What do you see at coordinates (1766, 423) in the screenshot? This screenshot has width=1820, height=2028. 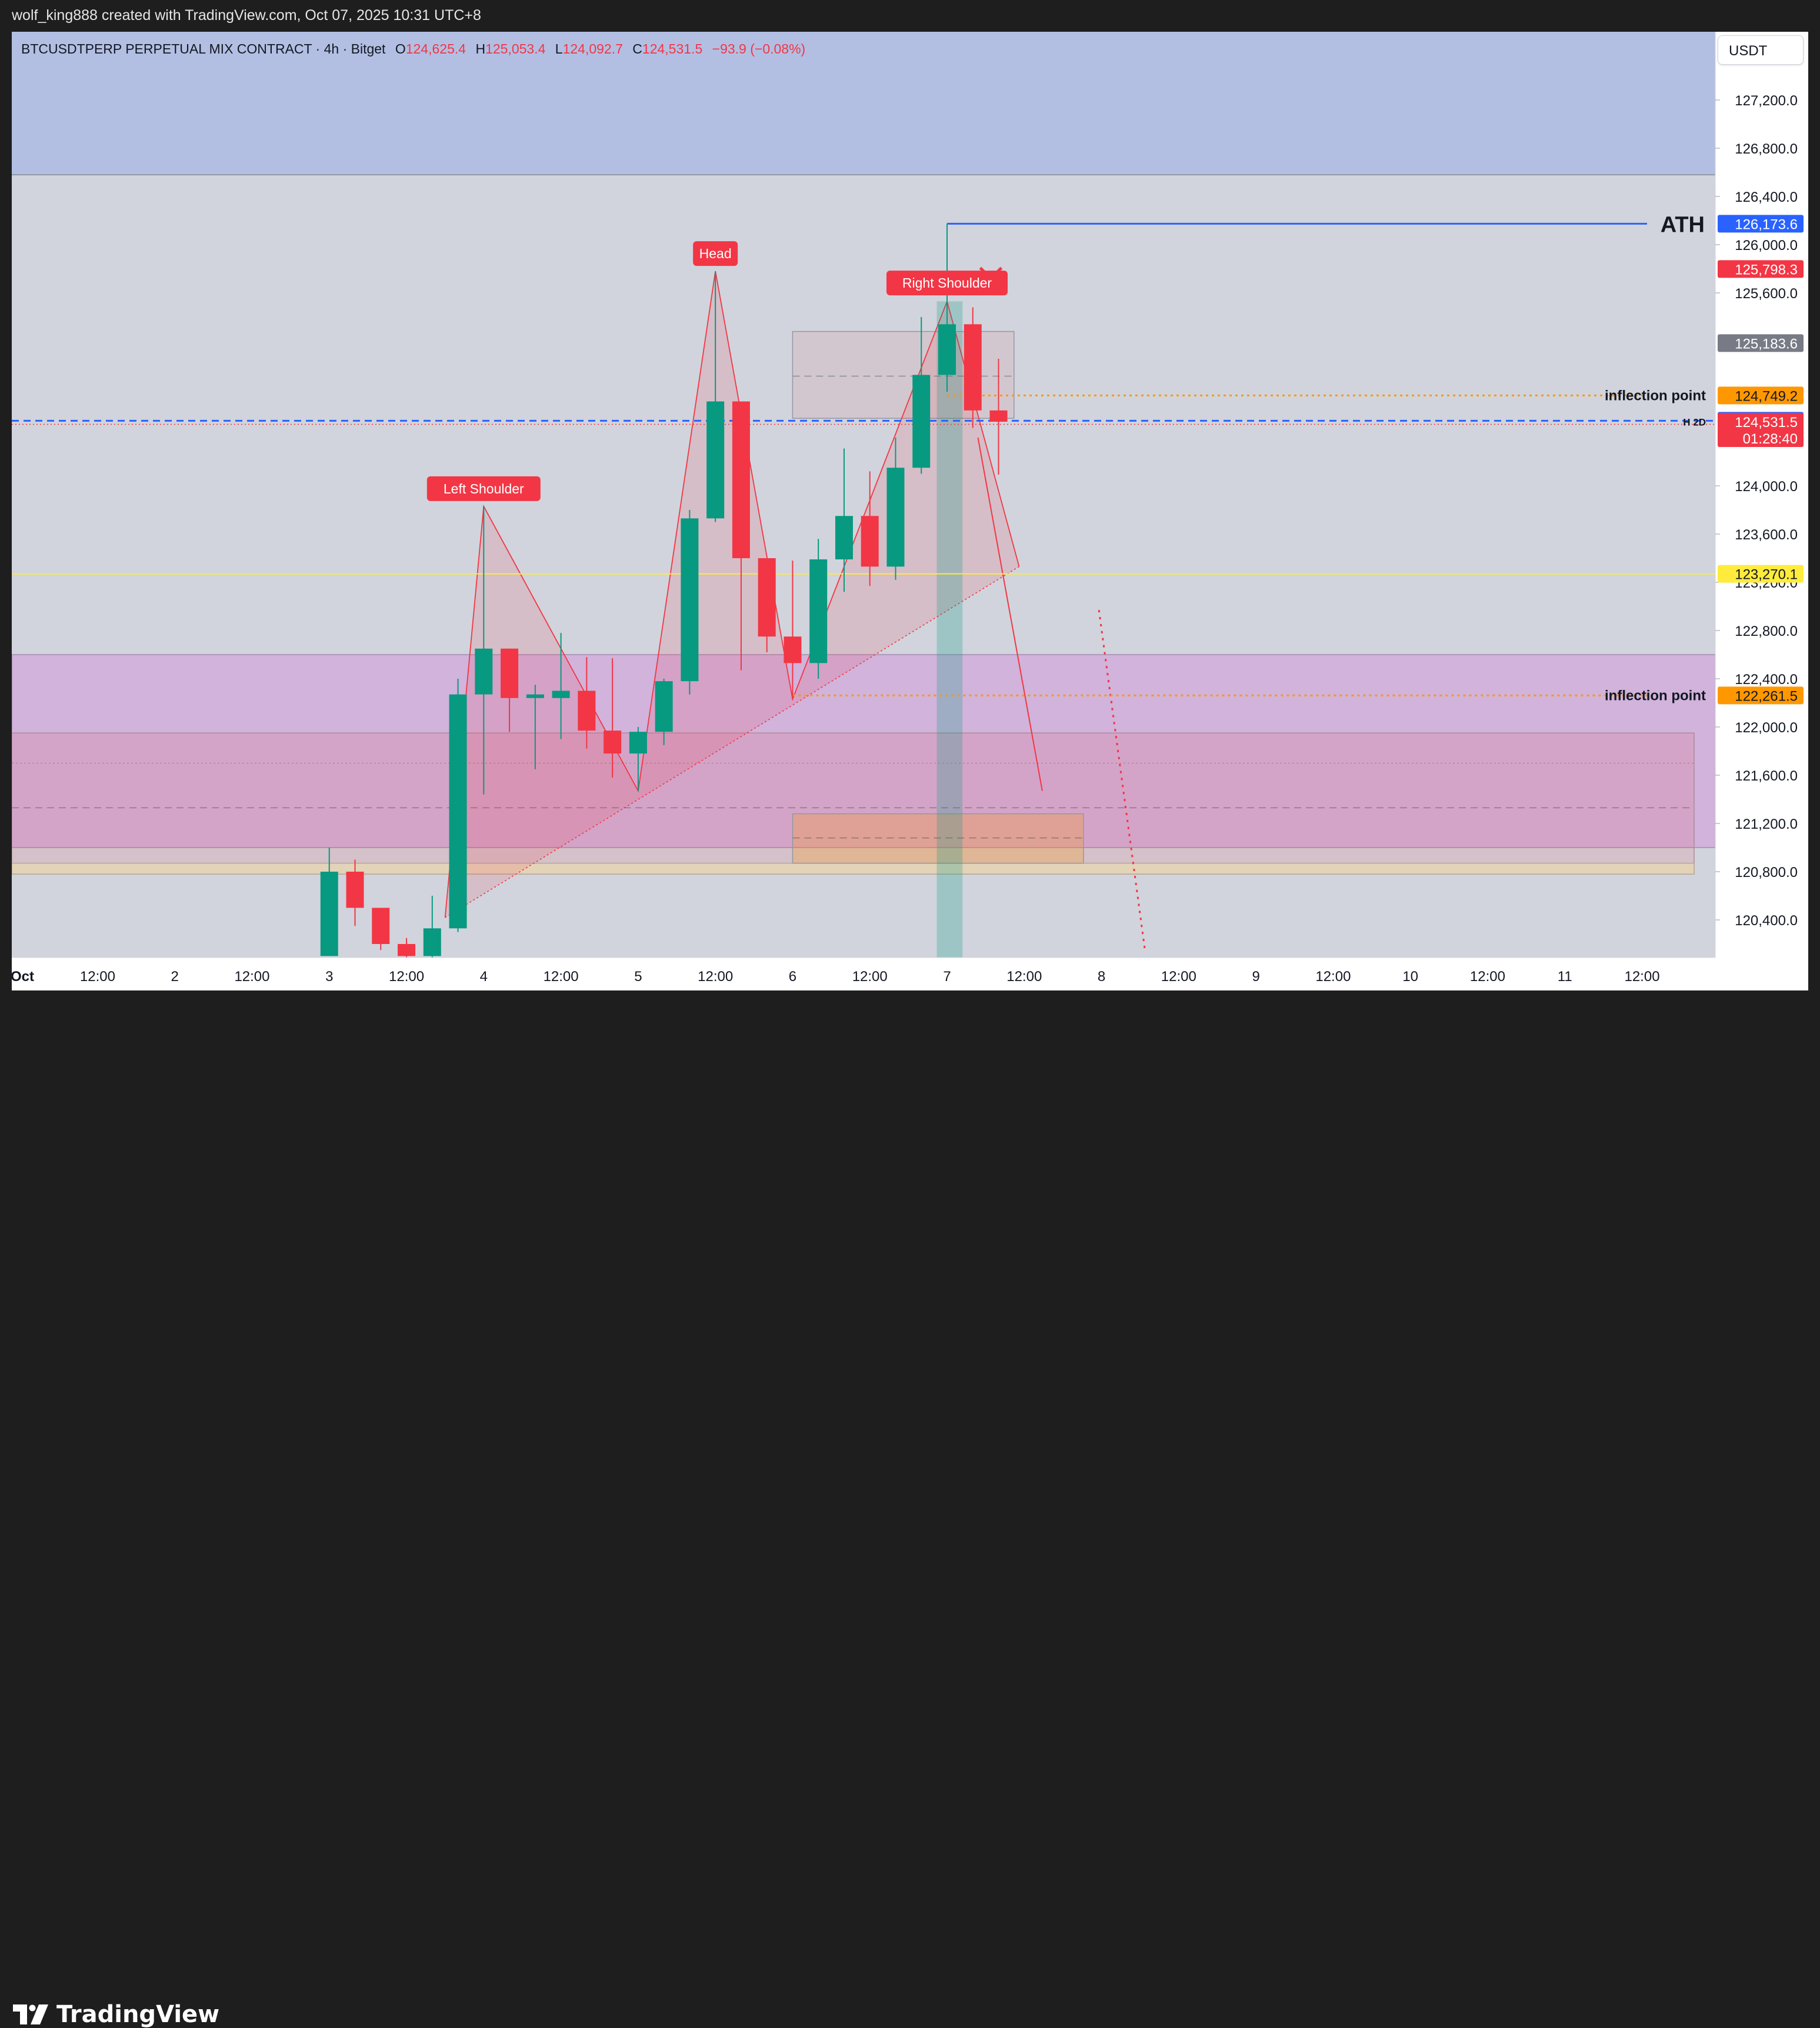 I see `price-label-text: 124,531.5` at bounding box center [1766, 423].